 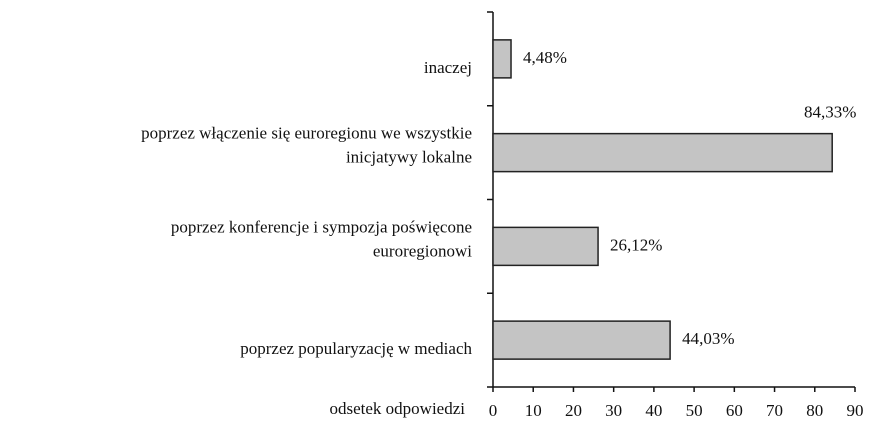 What do you see at coordinates (356, 348) in the screenshot?
I see `y-tick-label: poprzez popularyzację w mediach` at bounding box center [356, 348].